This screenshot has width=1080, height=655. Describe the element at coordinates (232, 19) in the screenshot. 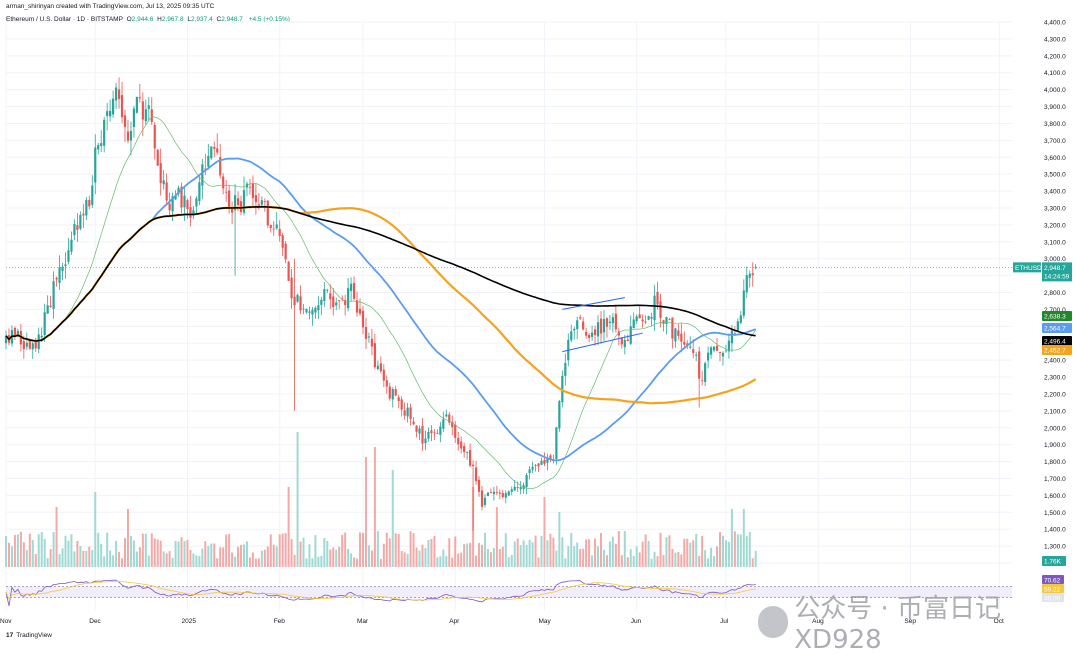

I see `close-value: 2,948.7` at that location.